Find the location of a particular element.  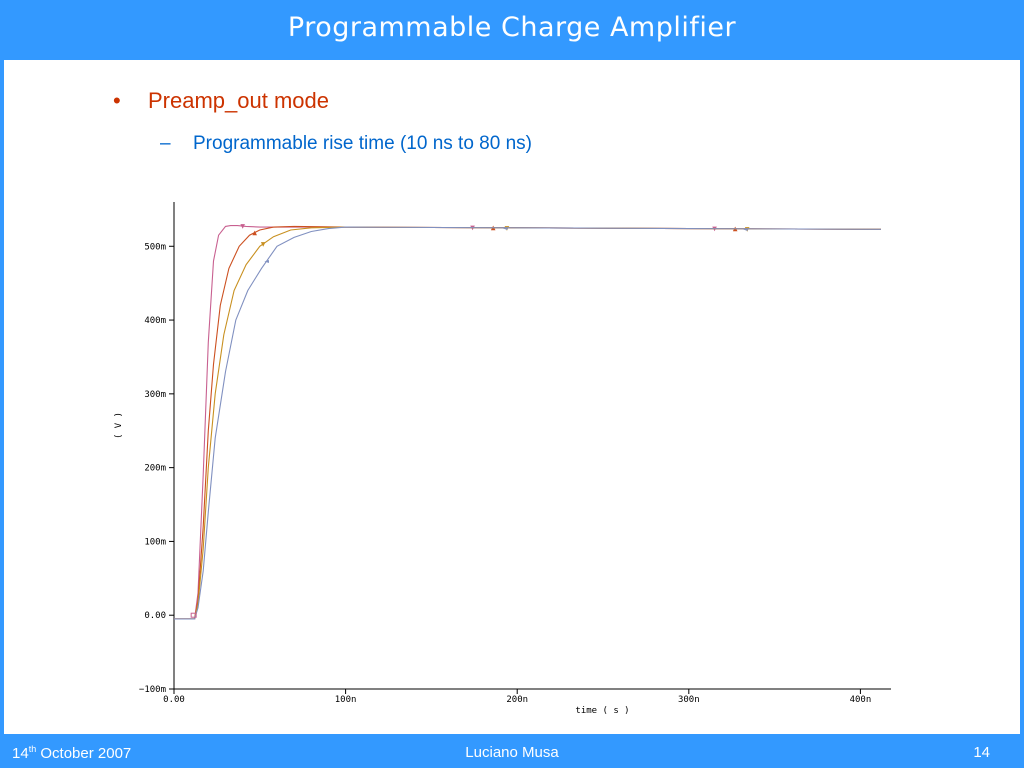

series-marker-1: ▼ is located at coordinates (242, 226).